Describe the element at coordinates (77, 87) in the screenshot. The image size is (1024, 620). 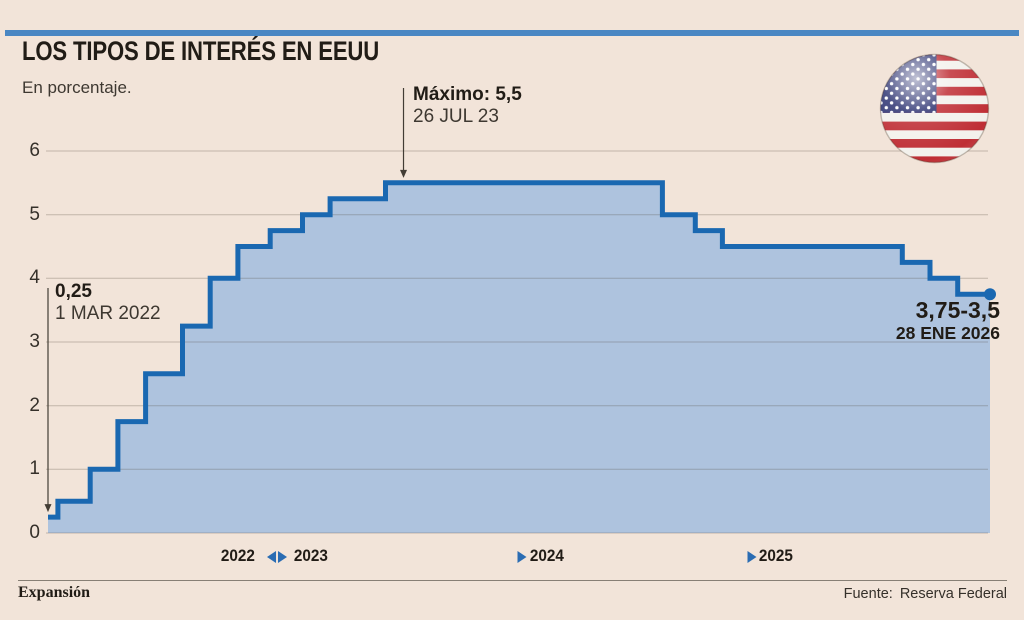
I see `chart-subtitle: En porcentaje.` at that location.